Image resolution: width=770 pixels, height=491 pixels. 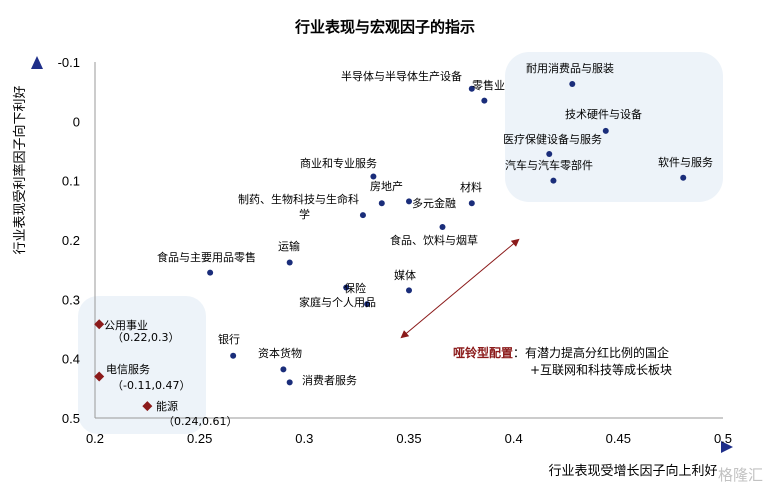 What do you see at coordinates (76, 121) in the screenshot?
I see `y-tick-label: 0` at bounding box center [76, 121].